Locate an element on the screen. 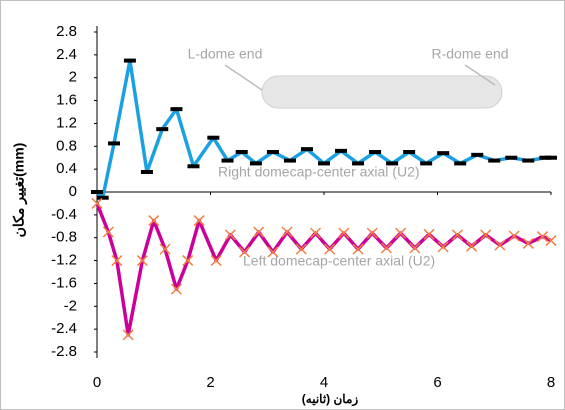  y-tick-label: 0.8 is located at coordinates (66, 145).